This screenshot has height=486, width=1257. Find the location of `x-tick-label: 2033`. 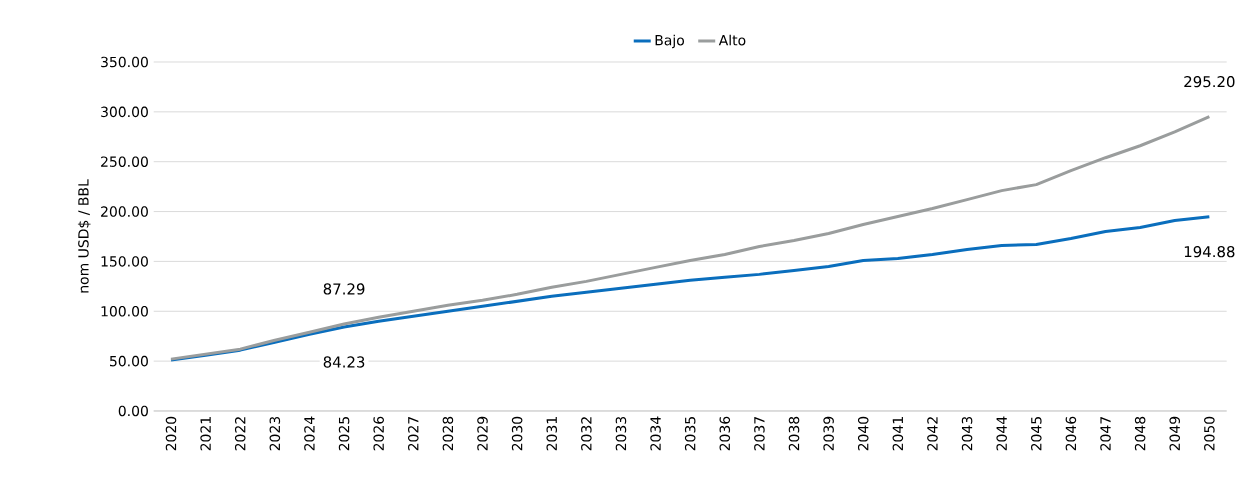

x-tick-label: 2033 is located at coordinates (621, 433).